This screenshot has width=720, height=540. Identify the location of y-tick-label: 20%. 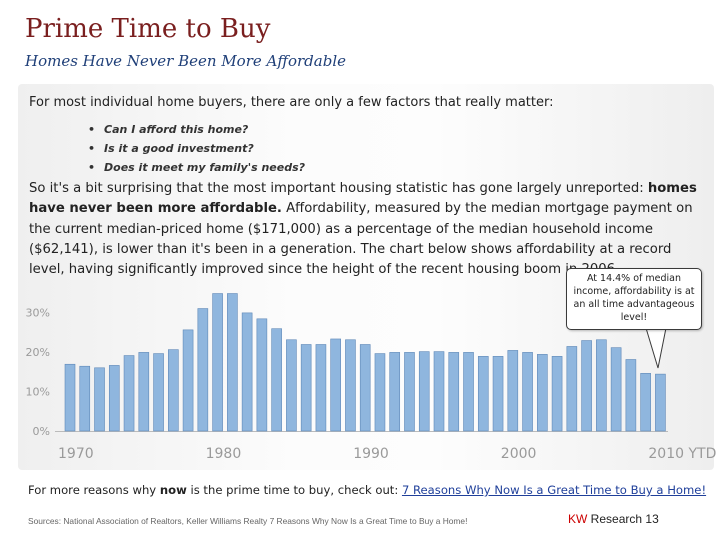
(38, 352).